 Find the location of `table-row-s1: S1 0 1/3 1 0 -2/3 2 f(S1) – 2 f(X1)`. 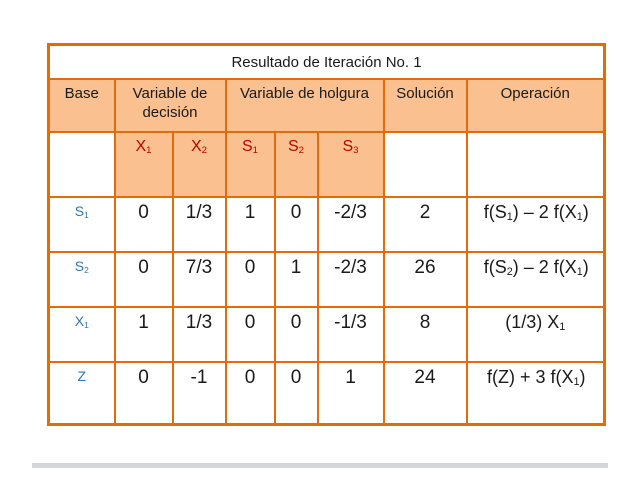

table-row-s1: S1 0 1/3 1 0 -2/3 2 f(S1) – 2 f(X1) is located at coordinates (326, 224).